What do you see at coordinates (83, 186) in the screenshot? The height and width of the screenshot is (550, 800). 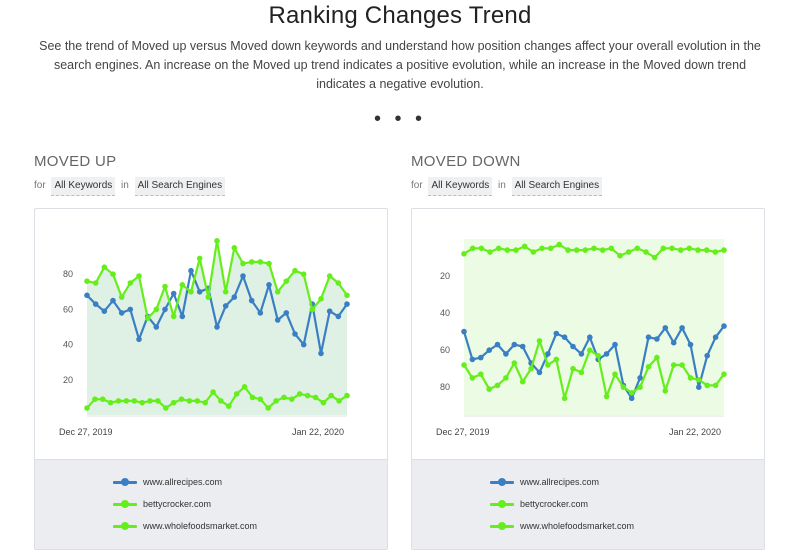 I see `keywords-filter-chip: All Keywords` at bounding box center [83, 186].